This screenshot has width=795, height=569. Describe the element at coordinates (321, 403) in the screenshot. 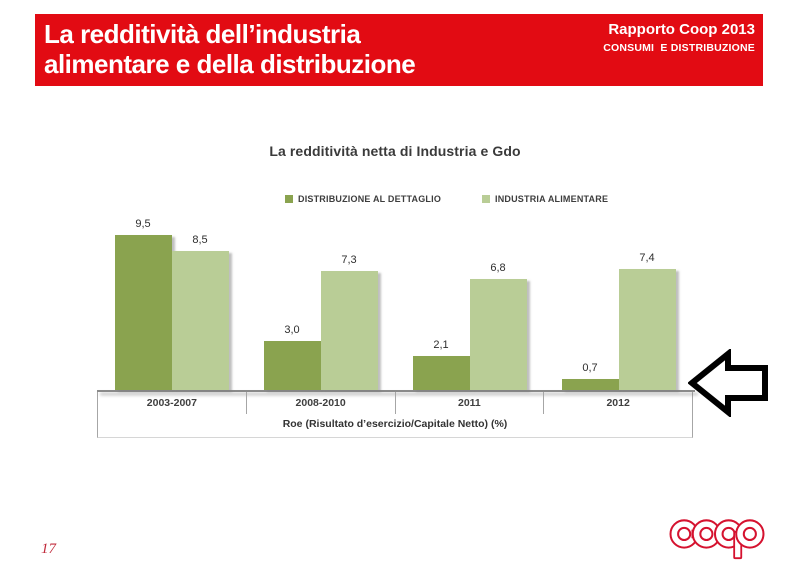

I see `category-label: 2008-2010` at that location.